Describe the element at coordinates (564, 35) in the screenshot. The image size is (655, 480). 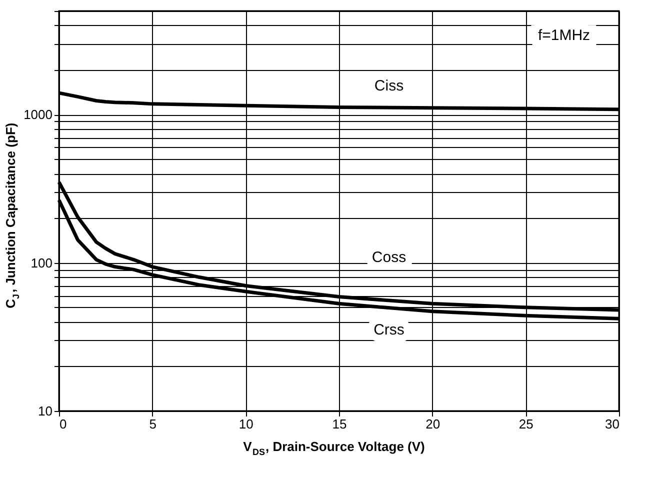
I see `annotation: f=1MHz` at that location.